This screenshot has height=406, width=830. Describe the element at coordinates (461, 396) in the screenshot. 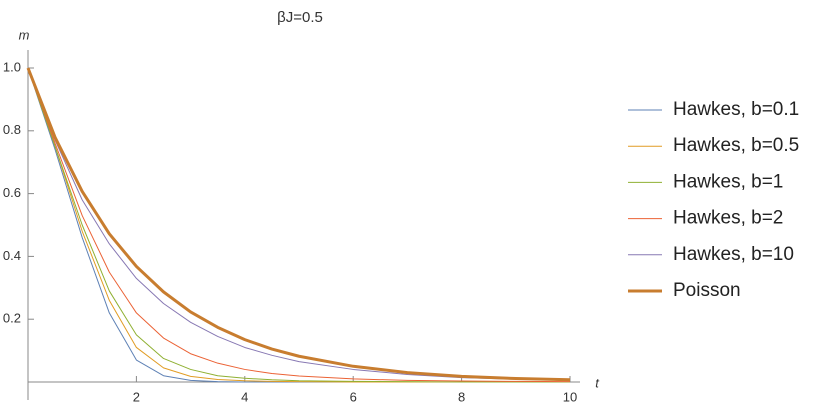

I see `x-tick-label: 8` at that location.